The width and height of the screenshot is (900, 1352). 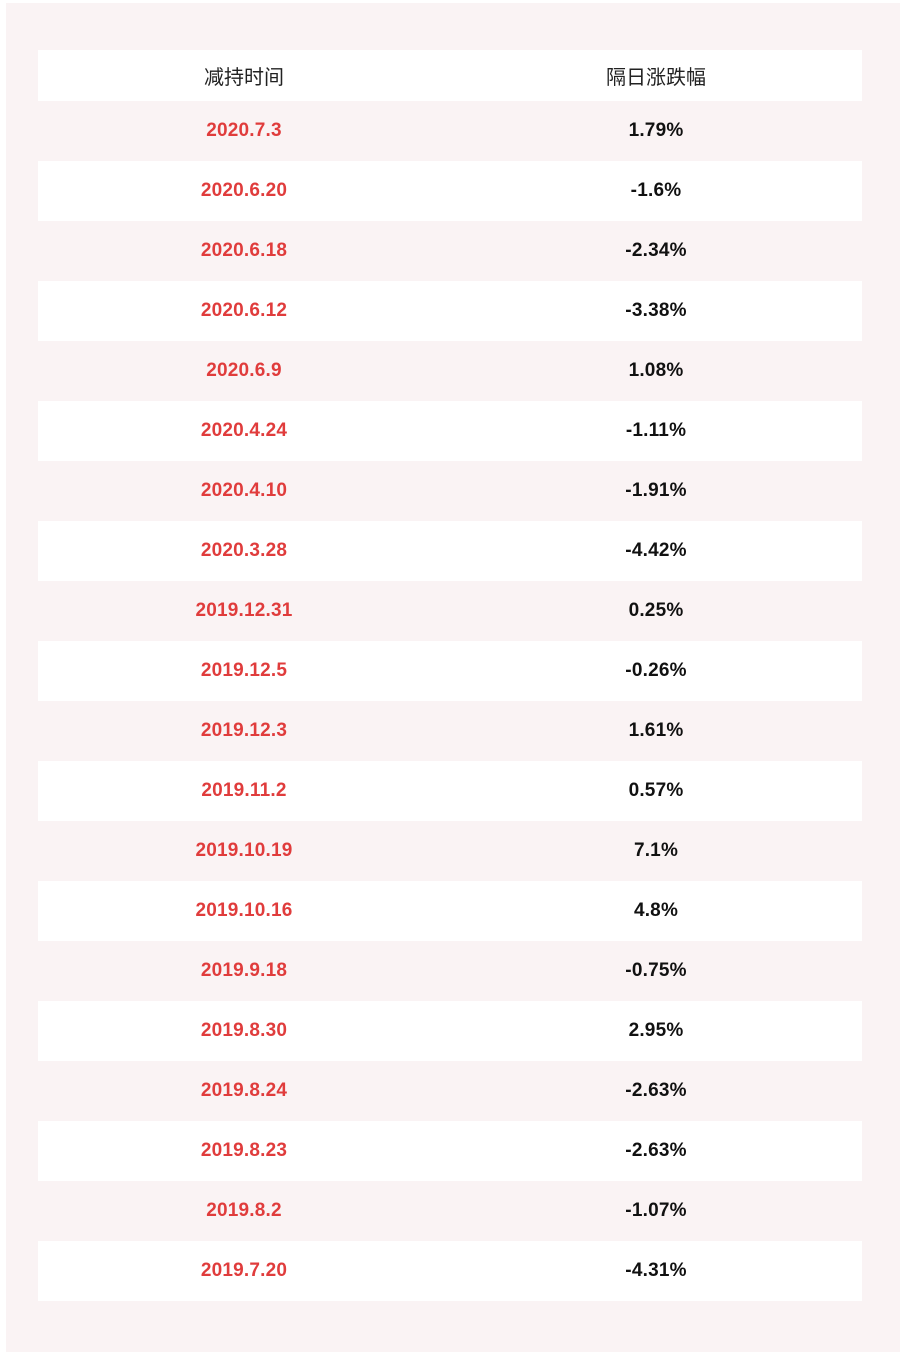 I want to click on next-day-change-cell: -3.38%, so click(x=656, y=310).